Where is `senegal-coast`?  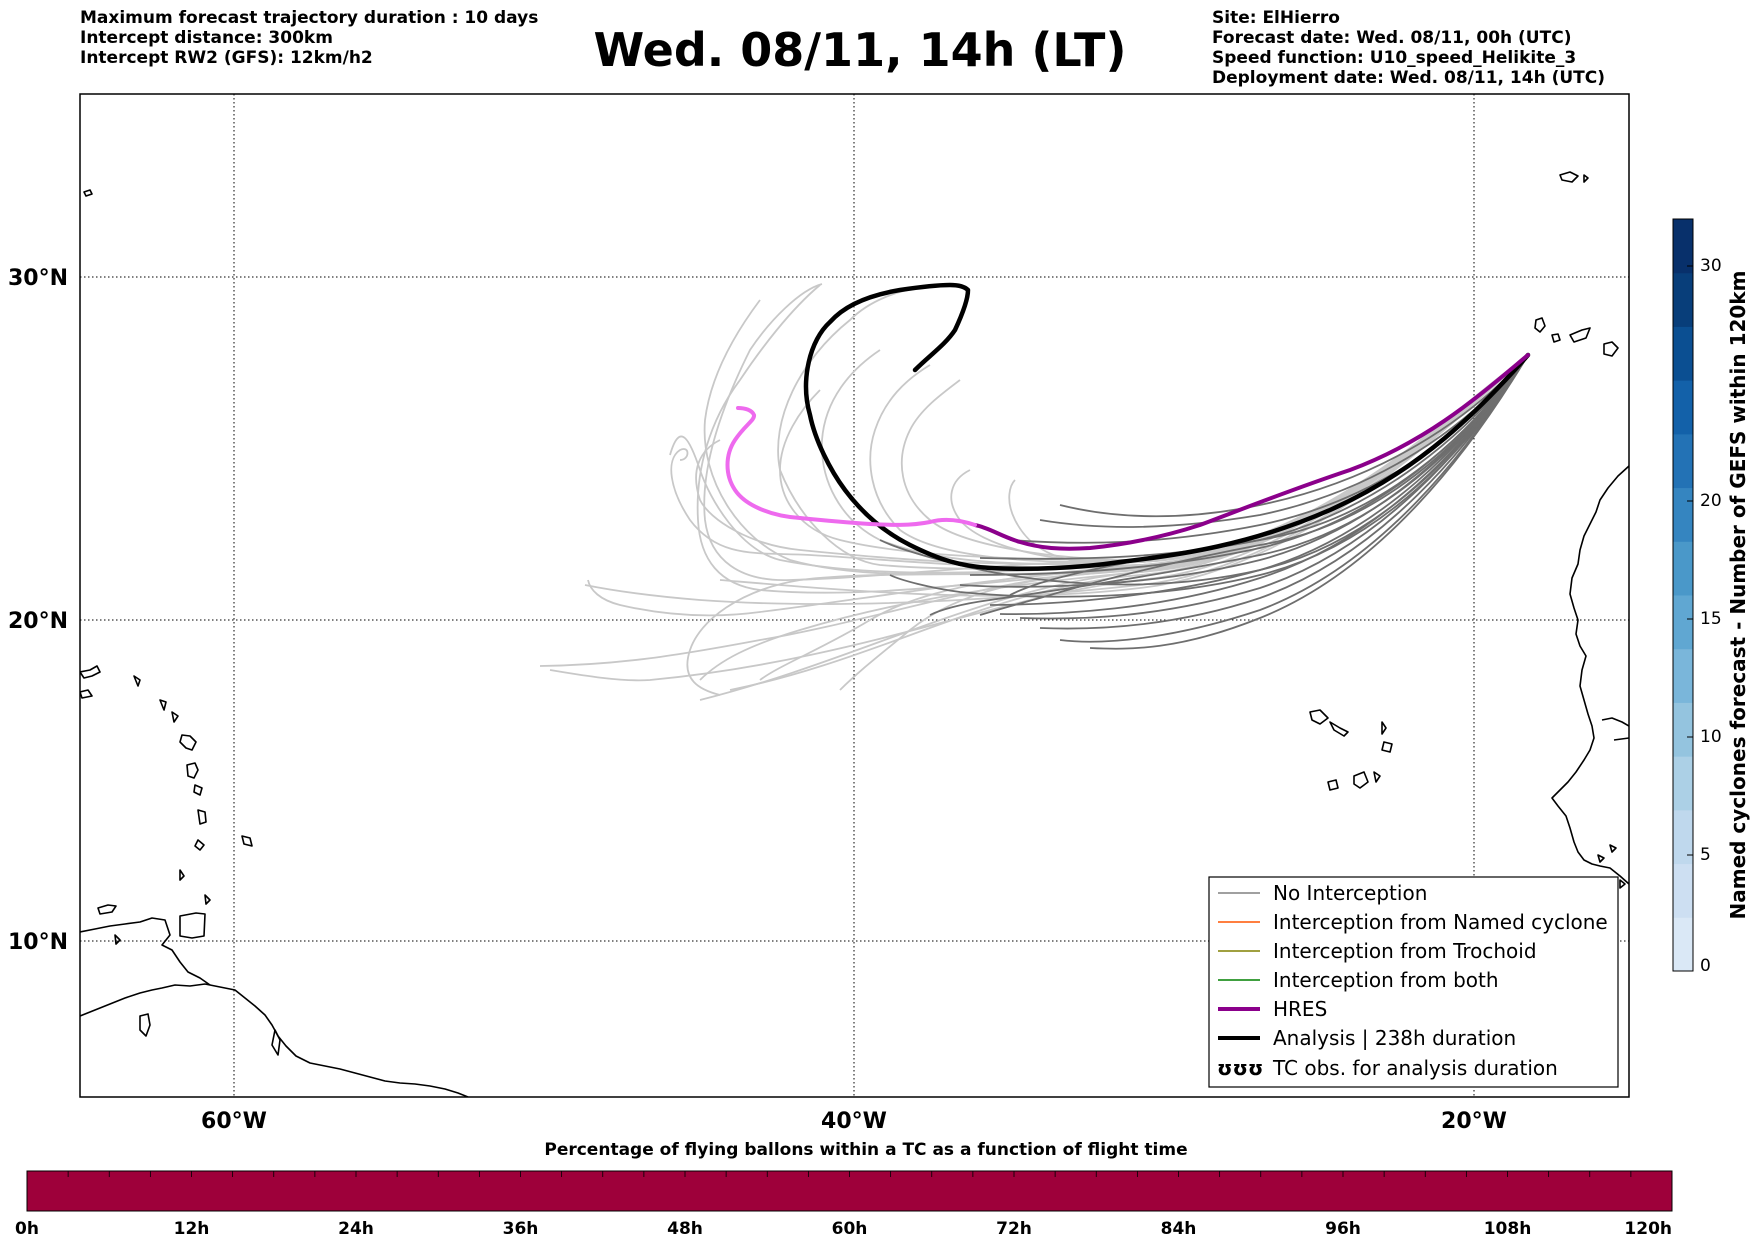 senegal-coast is located at coordinates (1621, 739).